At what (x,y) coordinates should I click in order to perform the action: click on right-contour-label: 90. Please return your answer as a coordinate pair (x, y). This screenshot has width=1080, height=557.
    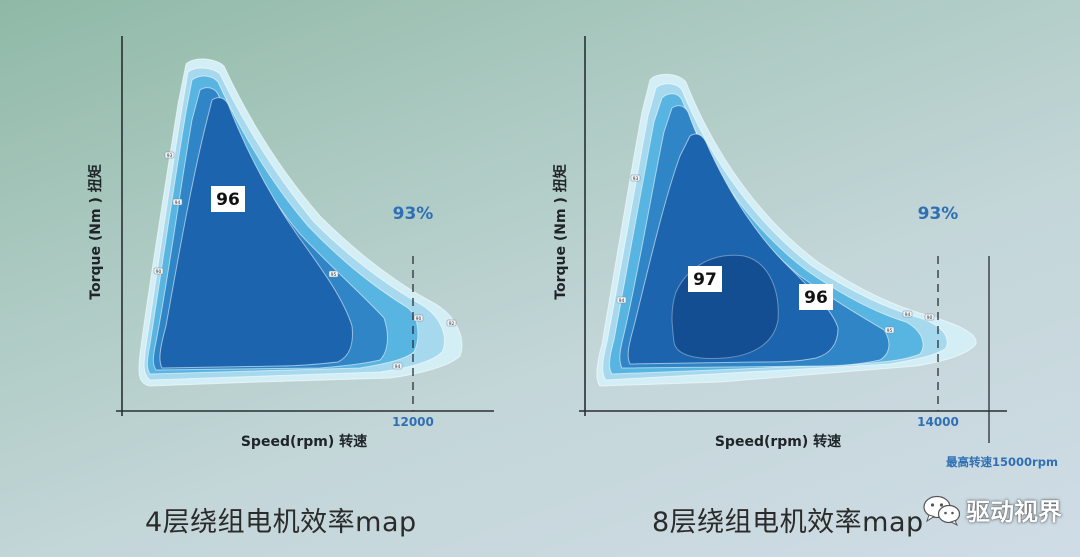
    Looking at the image, I should click on (929, 317).